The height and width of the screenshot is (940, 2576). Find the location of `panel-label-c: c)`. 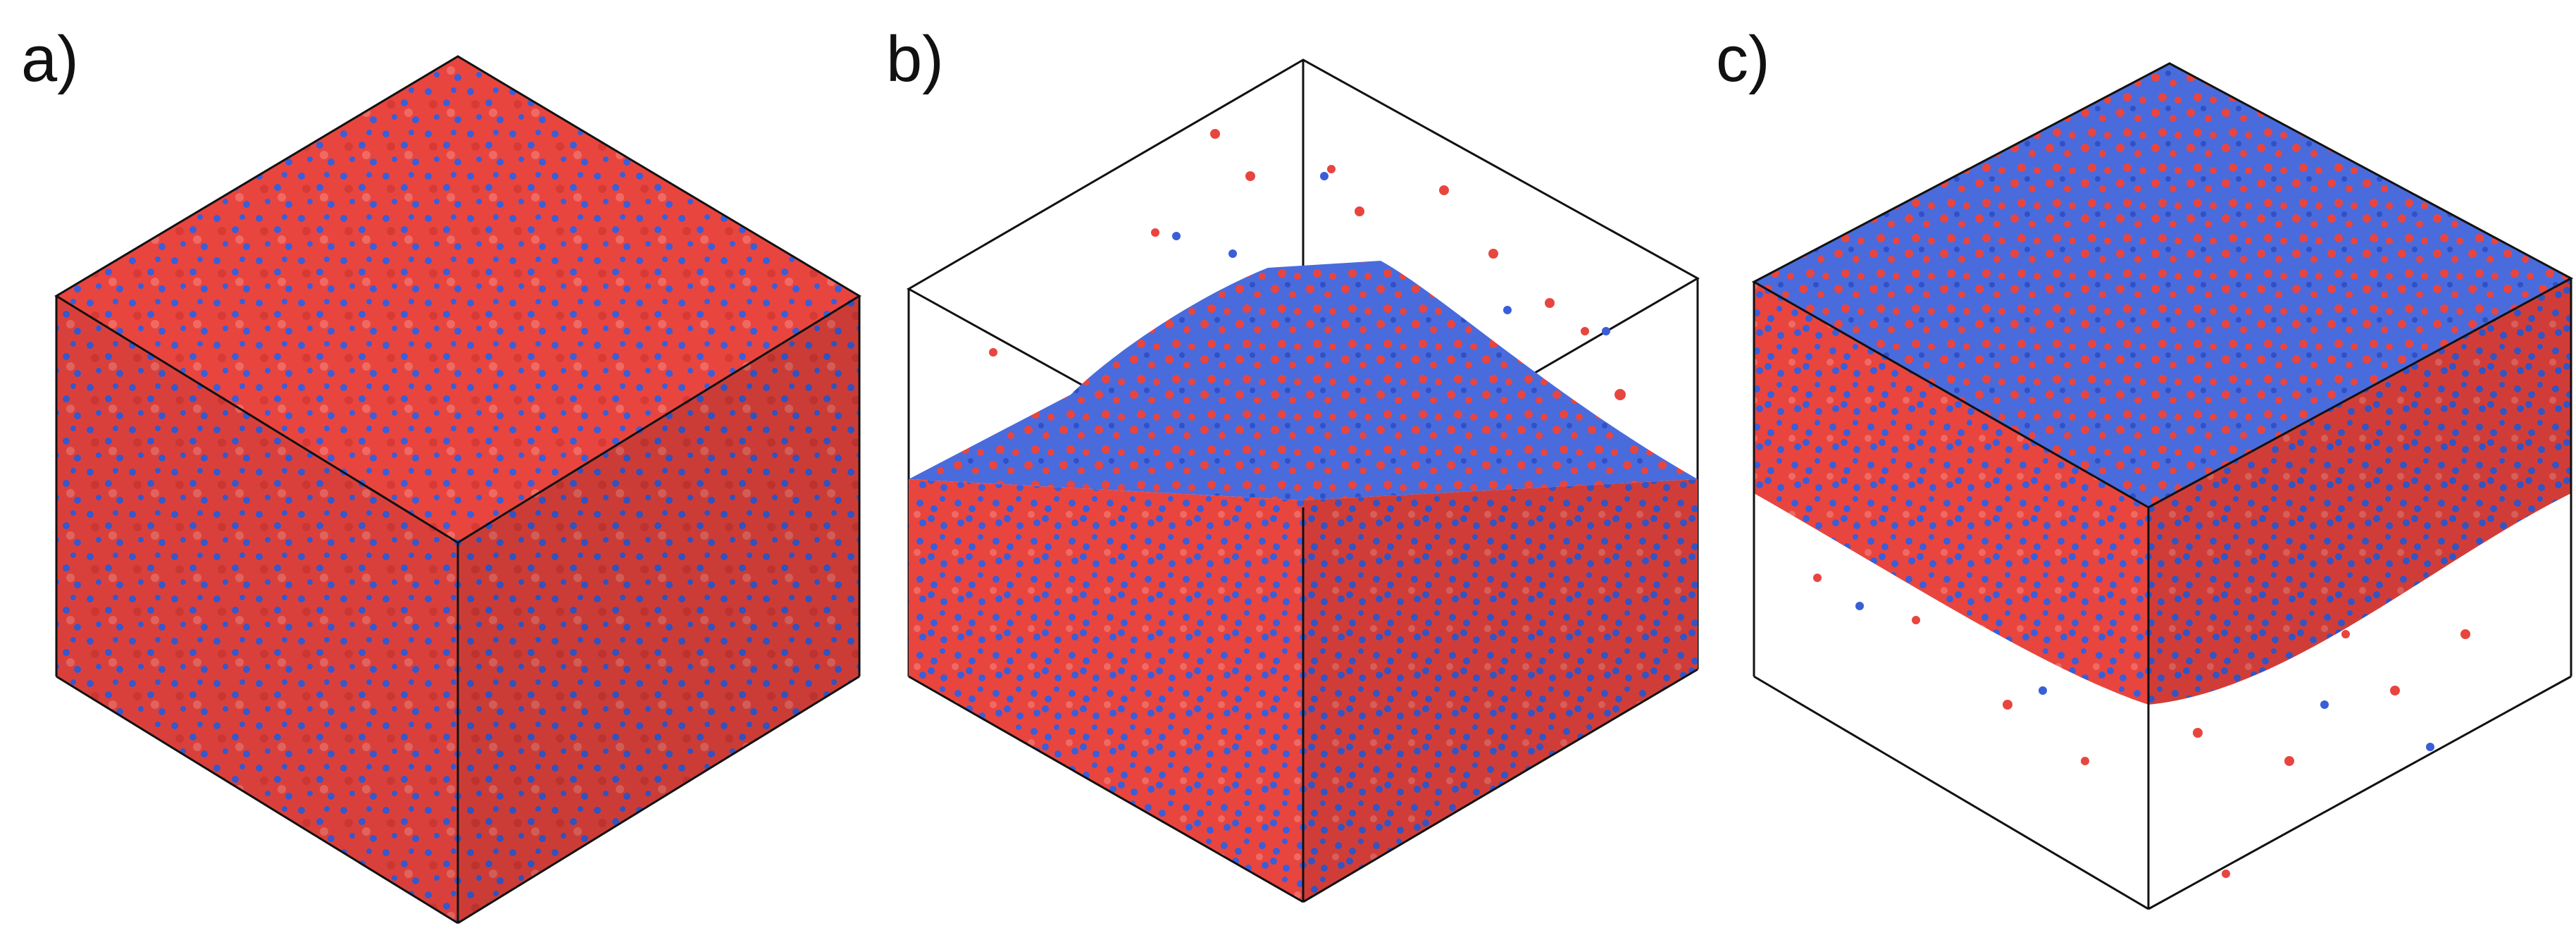

panel-label-c: c) is located at coordinates (1743, 59).